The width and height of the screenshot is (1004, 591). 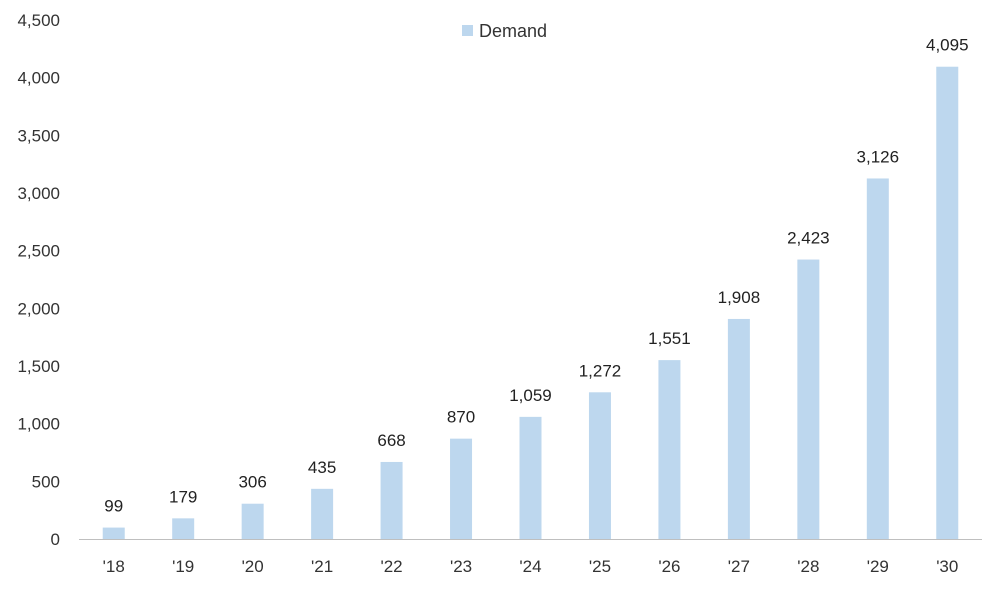 What do you see at coordinates (252, 482) in the screenshot?
I see `data-label: 306` at bounding box center [252, 482].